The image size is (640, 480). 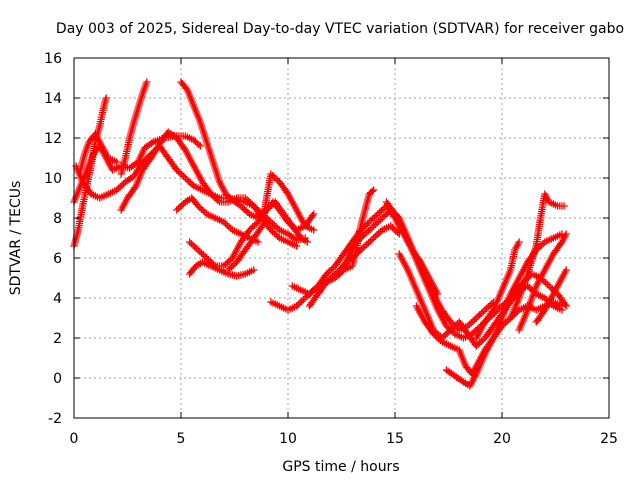 What do you see at coordinates (57, 379) in the screenshot?
I see `y-tick-label: 0` at bounding box center [57, 379].